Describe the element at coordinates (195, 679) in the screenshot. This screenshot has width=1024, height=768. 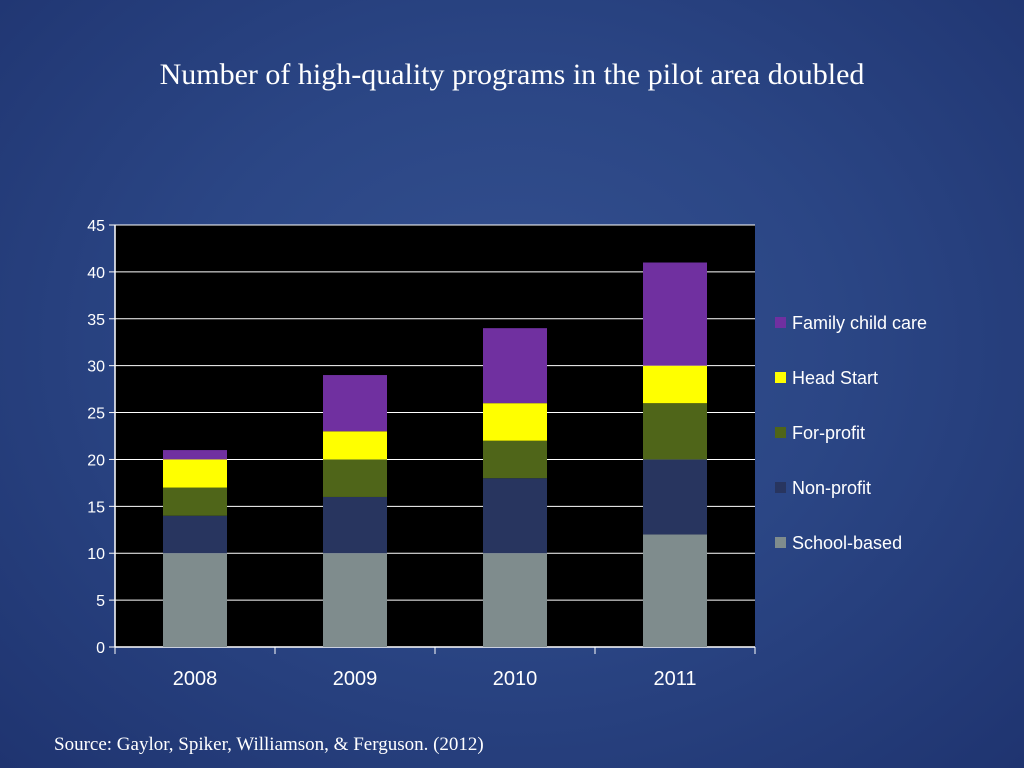
I see `x-tick-label-2008: 2008` at that location.